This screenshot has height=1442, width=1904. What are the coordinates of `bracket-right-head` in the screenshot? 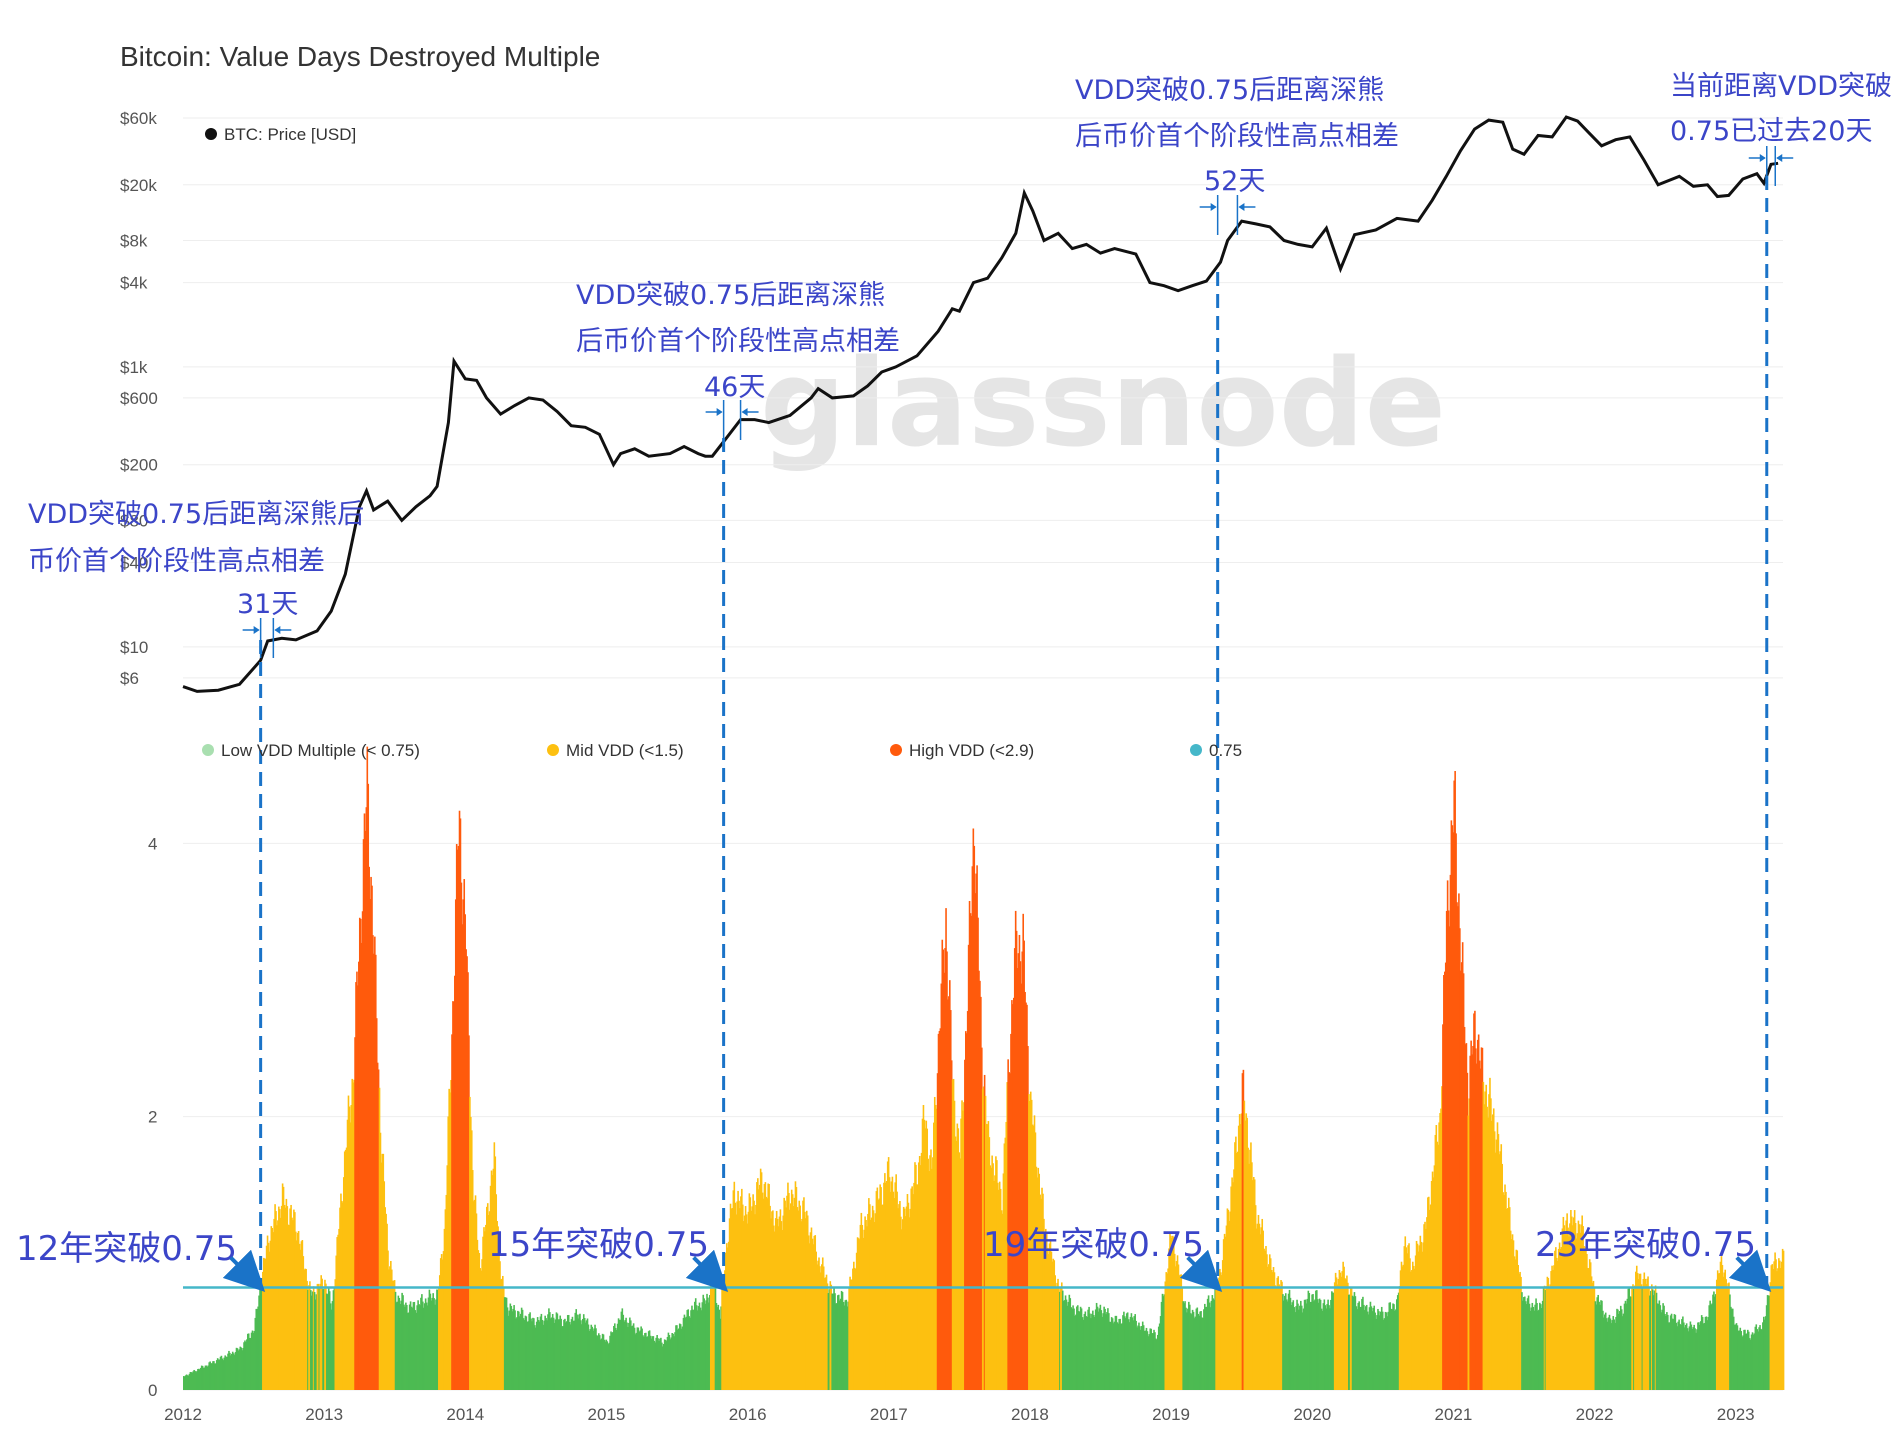 It's located at (744, 412).